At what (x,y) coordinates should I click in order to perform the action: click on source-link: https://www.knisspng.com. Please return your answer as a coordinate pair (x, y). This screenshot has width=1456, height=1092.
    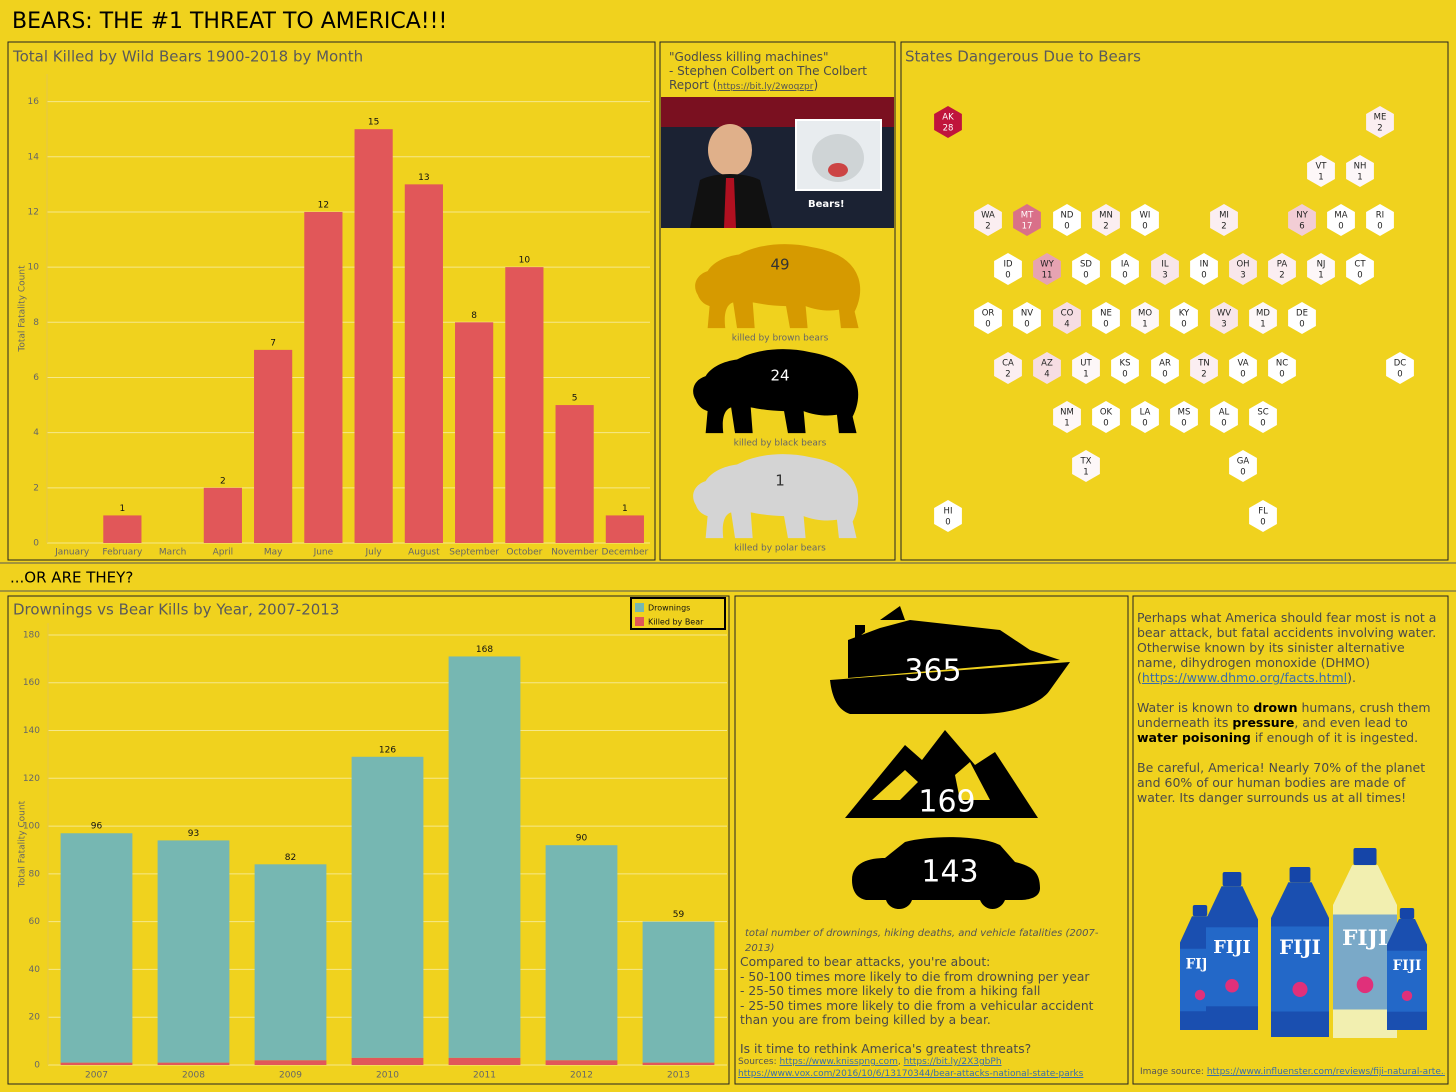
    Looking at the image, I should click on (838, 1062).